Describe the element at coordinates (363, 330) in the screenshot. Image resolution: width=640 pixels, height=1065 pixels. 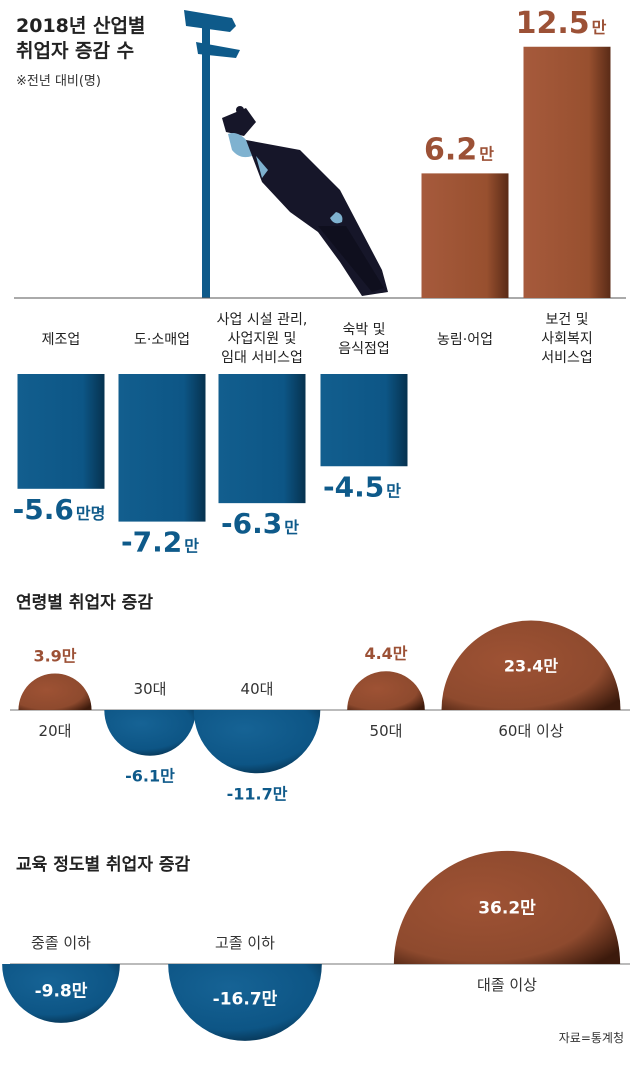
I see `category-label: 숙박 및` at that location.